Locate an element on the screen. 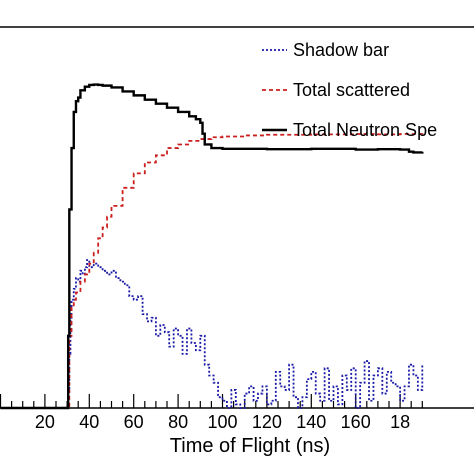 The width and height of the screenshot is (474, 474). legend-label: Total scattered is located at coordinates (351, 90).